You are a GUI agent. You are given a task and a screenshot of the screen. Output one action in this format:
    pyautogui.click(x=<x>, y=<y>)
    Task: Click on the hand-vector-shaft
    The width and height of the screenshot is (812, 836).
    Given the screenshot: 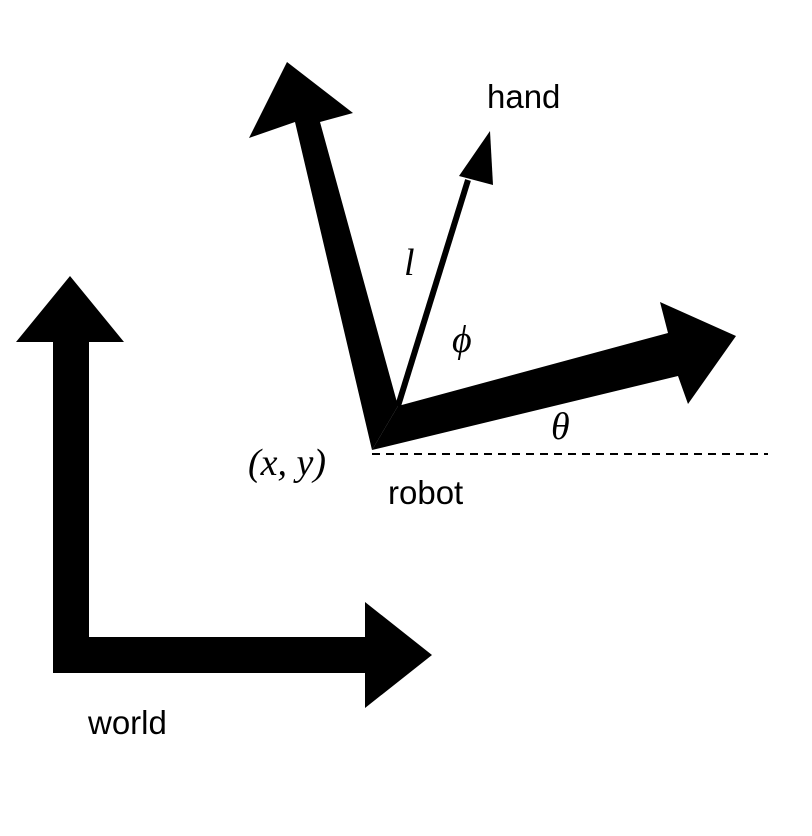 What is the action you would take?
    pyautogui.click(x=433, y=293)
    